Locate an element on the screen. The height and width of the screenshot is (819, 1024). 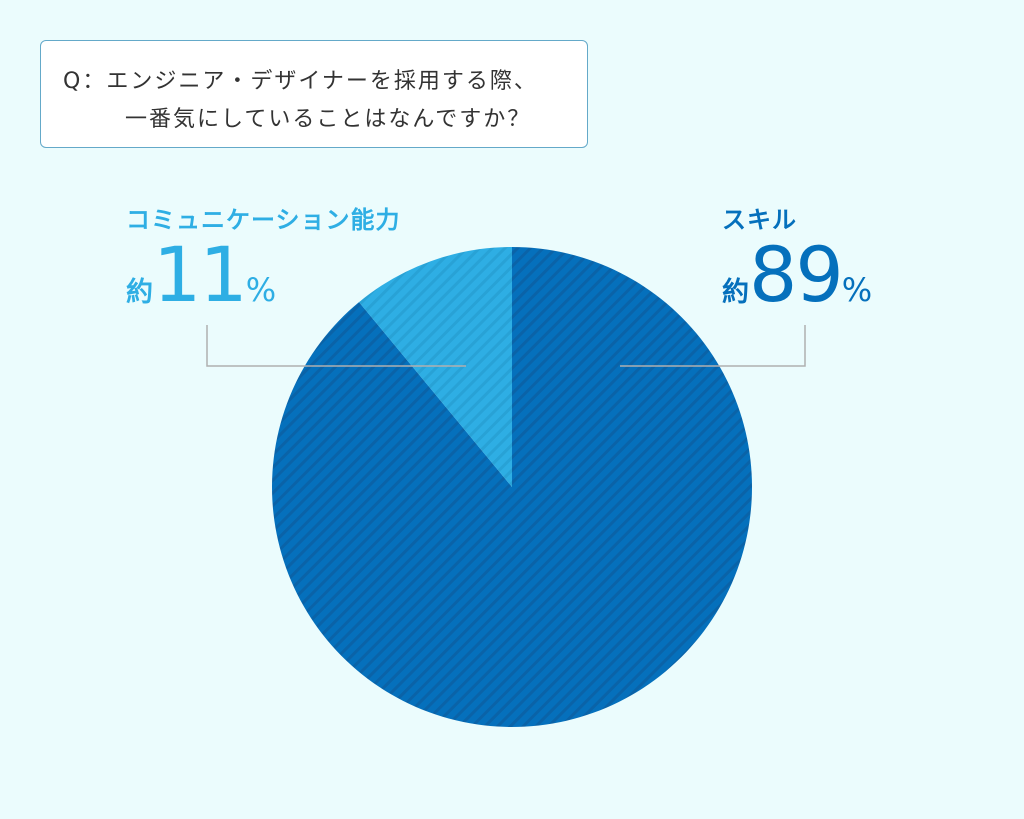
skill-value-row: 約89% is located at coordinates (797, 275).